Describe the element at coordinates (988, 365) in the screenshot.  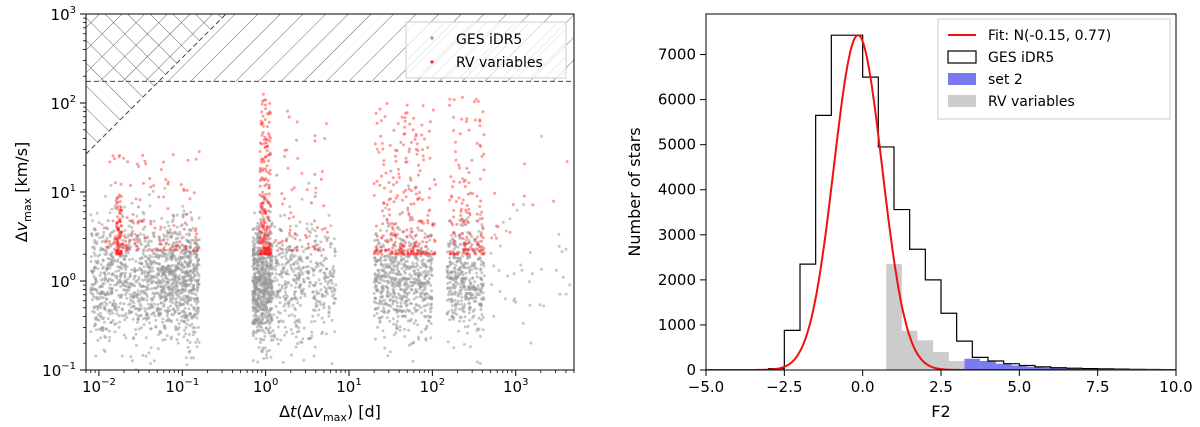
I see `set2-bar` at that location.